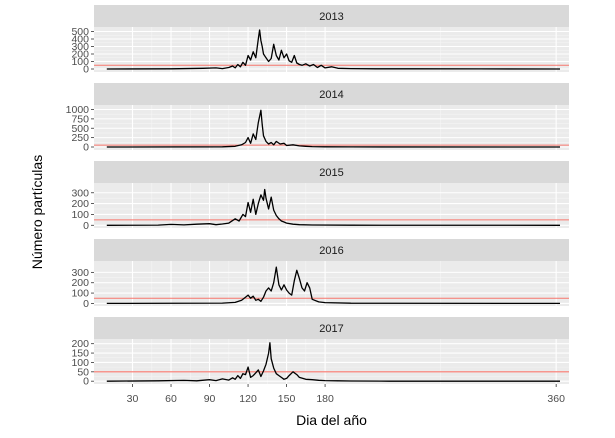 Image resolution: width=615 pixels, height=438 pixels. I want to click on y-tick-label: 750, so click(80, 119).